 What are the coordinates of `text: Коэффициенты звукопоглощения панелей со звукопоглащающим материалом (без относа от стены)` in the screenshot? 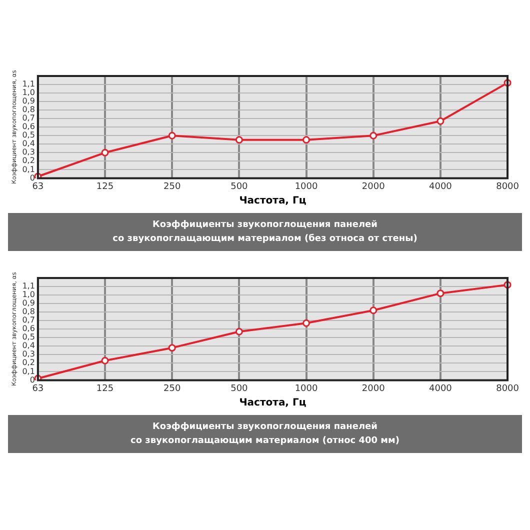 It's located at (265, 232).